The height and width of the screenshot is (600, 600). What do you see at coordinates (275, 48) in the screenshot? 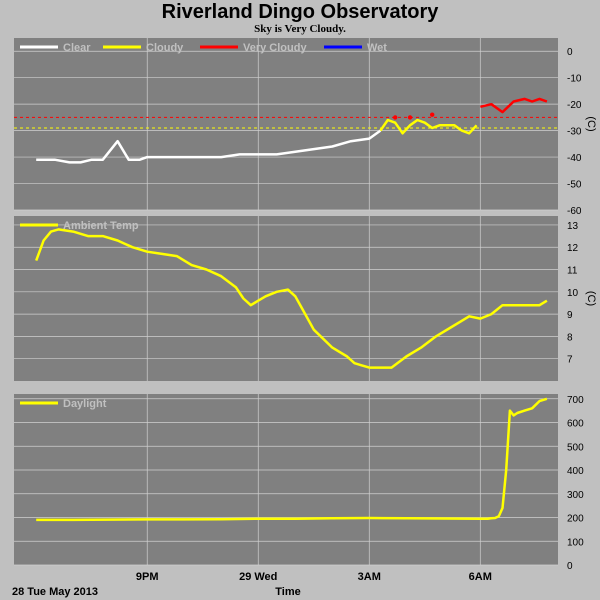
I see `legend-label-very-cloudy: Very Cloudy` at bounding box center [275, 48].